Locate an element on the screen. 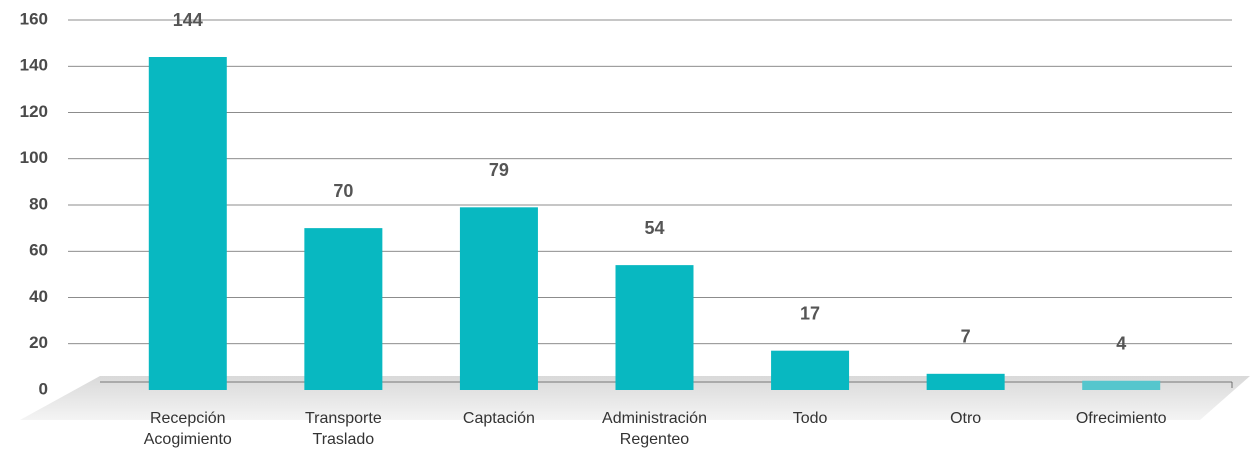 Image resolution: width=1252 pixels, height=475 pixels. x-tick-label: Captación is located at coordinates (498, 418).